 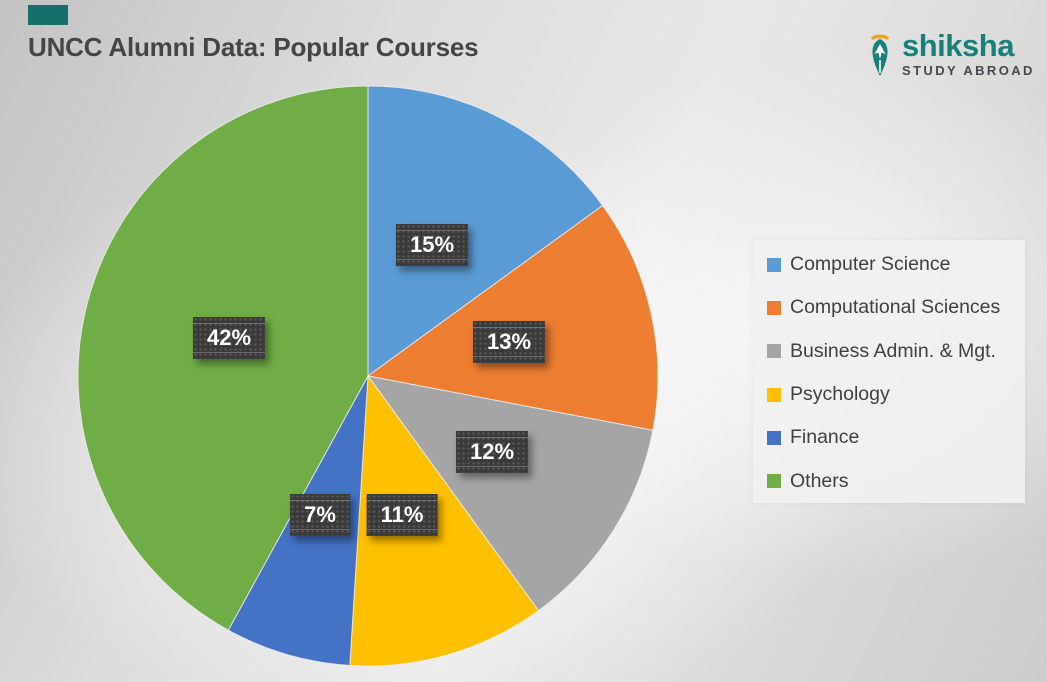 I want to click on legend-item-business-admin-mgt: Business Admin. & Mgt., so click(x=896, y=351).